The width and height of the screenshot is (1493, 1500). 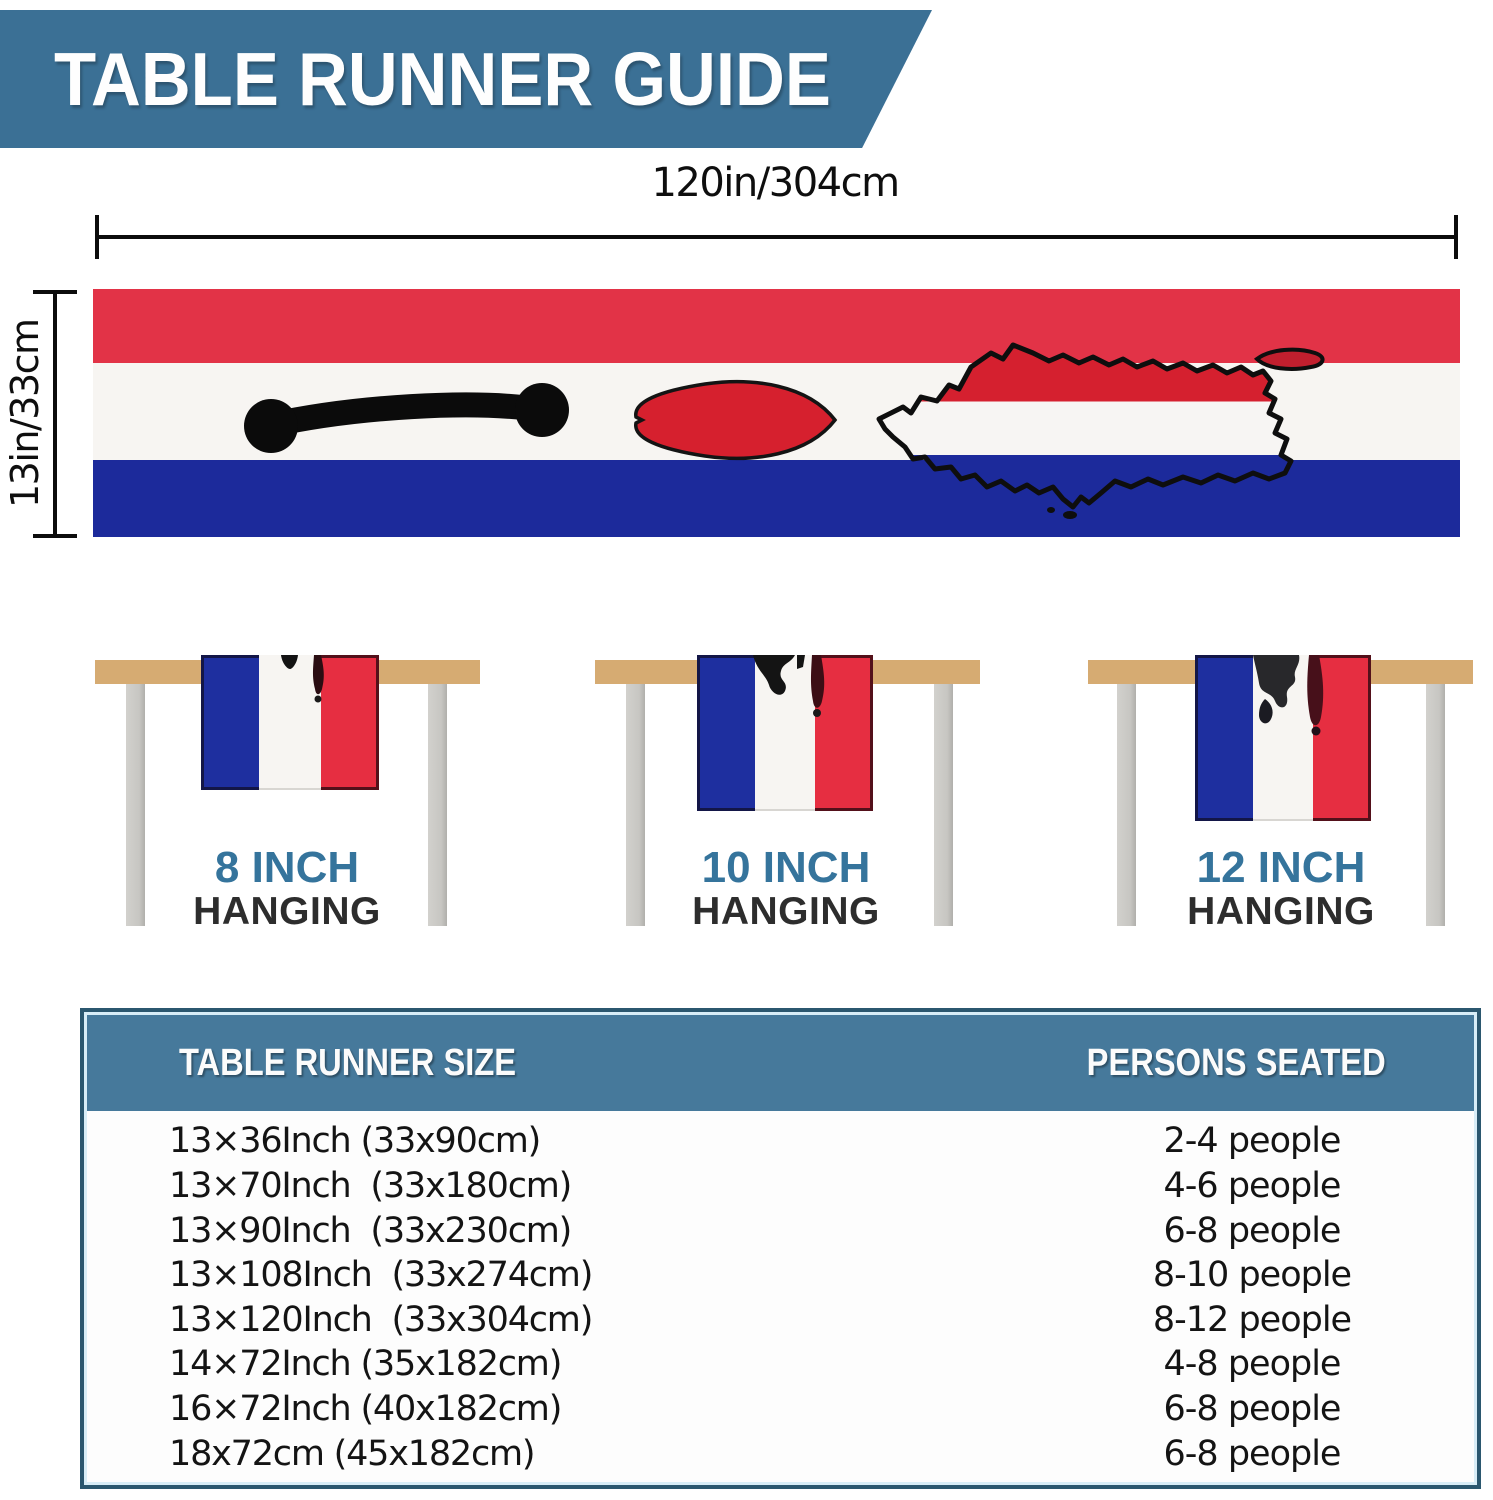 I want to click on table-row: 14×72Inch (35x182cm) 4-8 people, so click(x=780, y=1364).